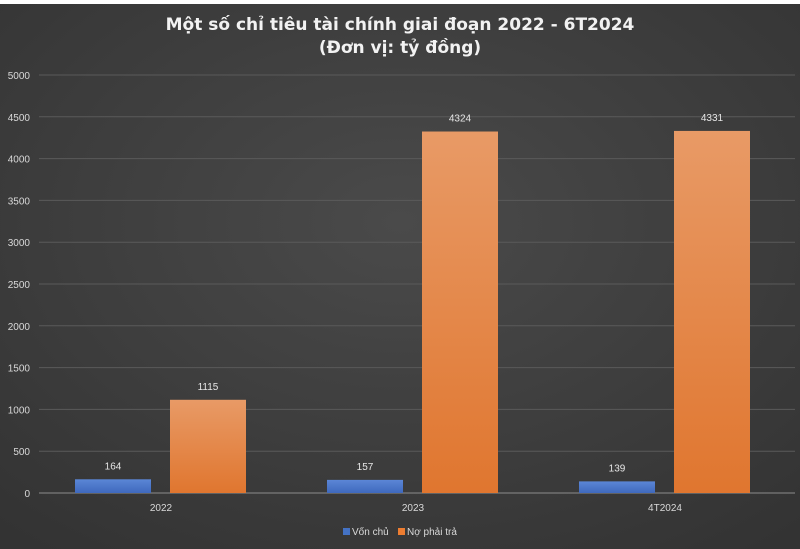 This screenshot has width=800, height=549. Describe the element at coordinates (365, 467) in the screenshot. I see `data-label: 157` at that location.